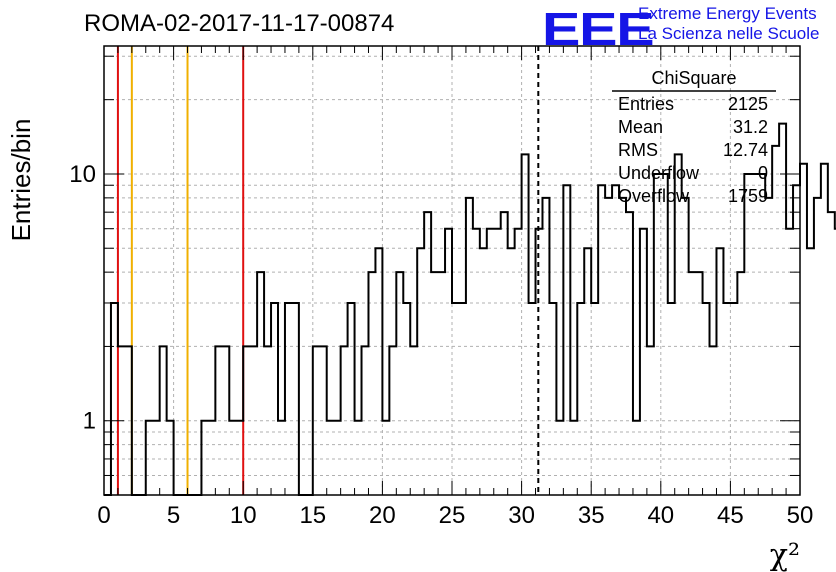  What do you see at coordinates (243, 515) in the screenshot?
I see `x-tick-label: 10` at bounding box center [243, 515].